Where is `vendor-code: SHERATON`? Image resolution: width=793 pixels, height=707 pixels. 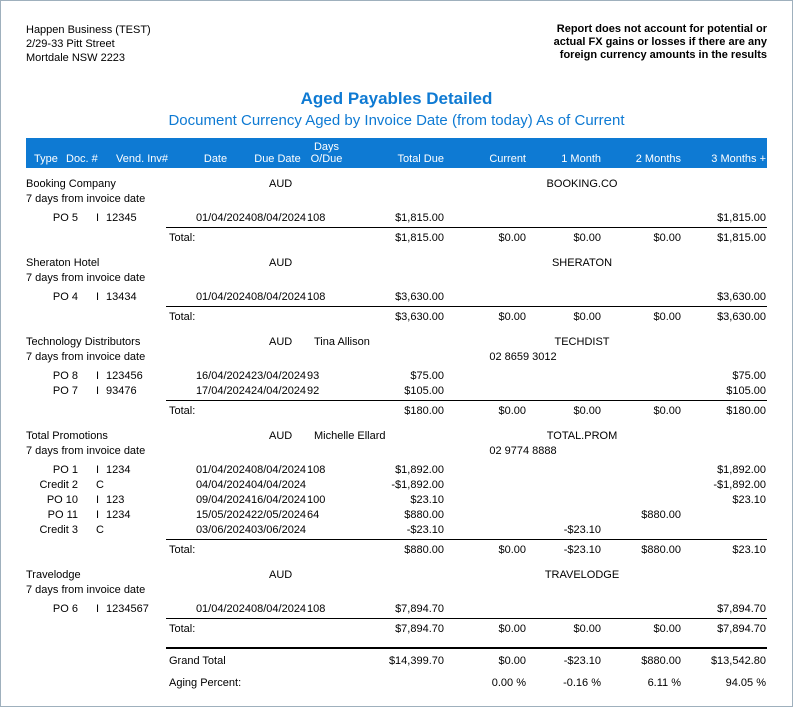 vendor-code: SHERATON is located at coordinates (582, 263).